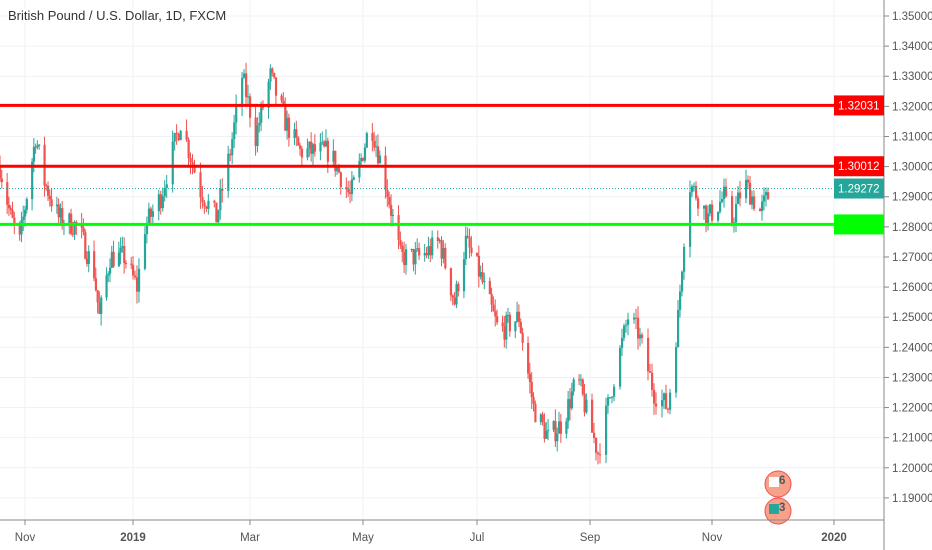  I want to click on time-axis: Nov 2019 Mar May Jul Sep Nov 2020, so click(431, 532).